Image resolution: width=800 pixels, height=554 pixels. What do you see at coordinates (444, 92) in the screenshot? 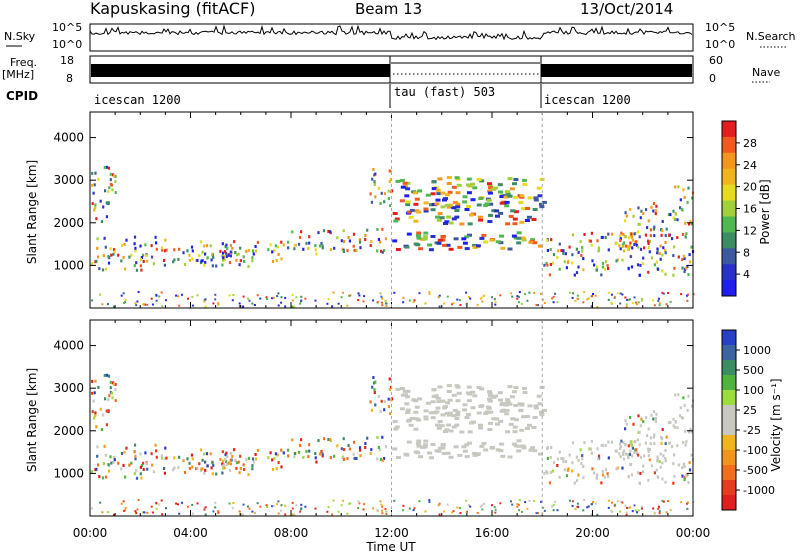
I see `cpid-mode-2: tau (fast) 503` at bounding box center [444, 92].